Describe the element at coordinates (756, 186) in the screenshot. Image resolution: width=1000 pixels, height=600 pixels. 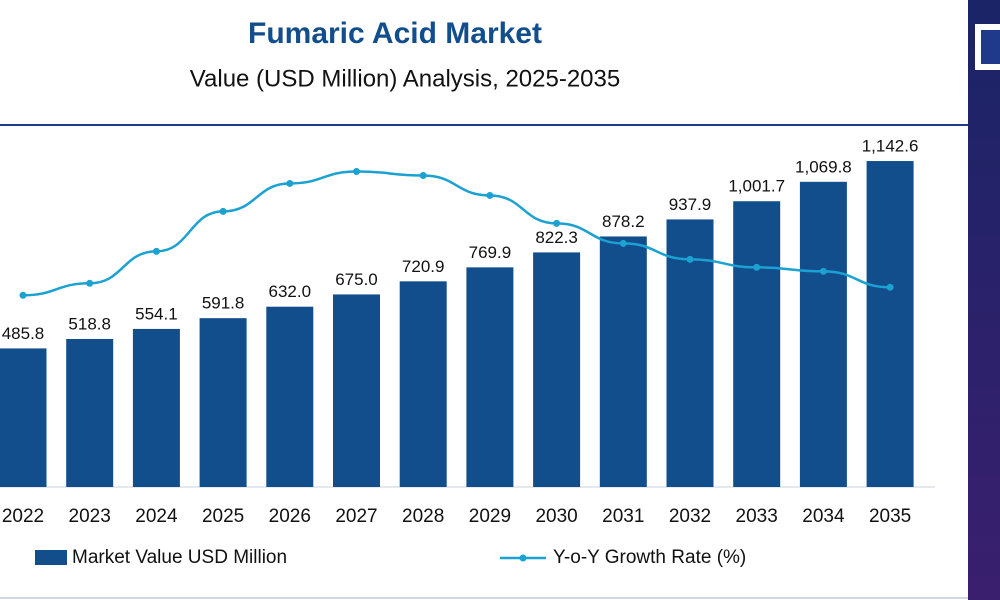
I see `value-label: 1,001.7` at that location.